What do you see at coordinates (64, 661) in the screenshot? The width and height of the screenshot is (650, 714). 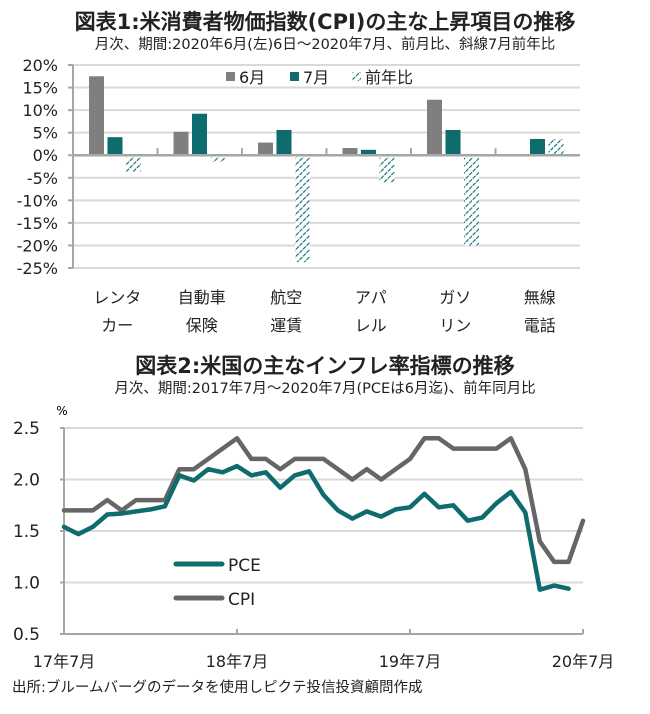 I see `x-tick-label: 17年7月` at bounding box center [64, 661].